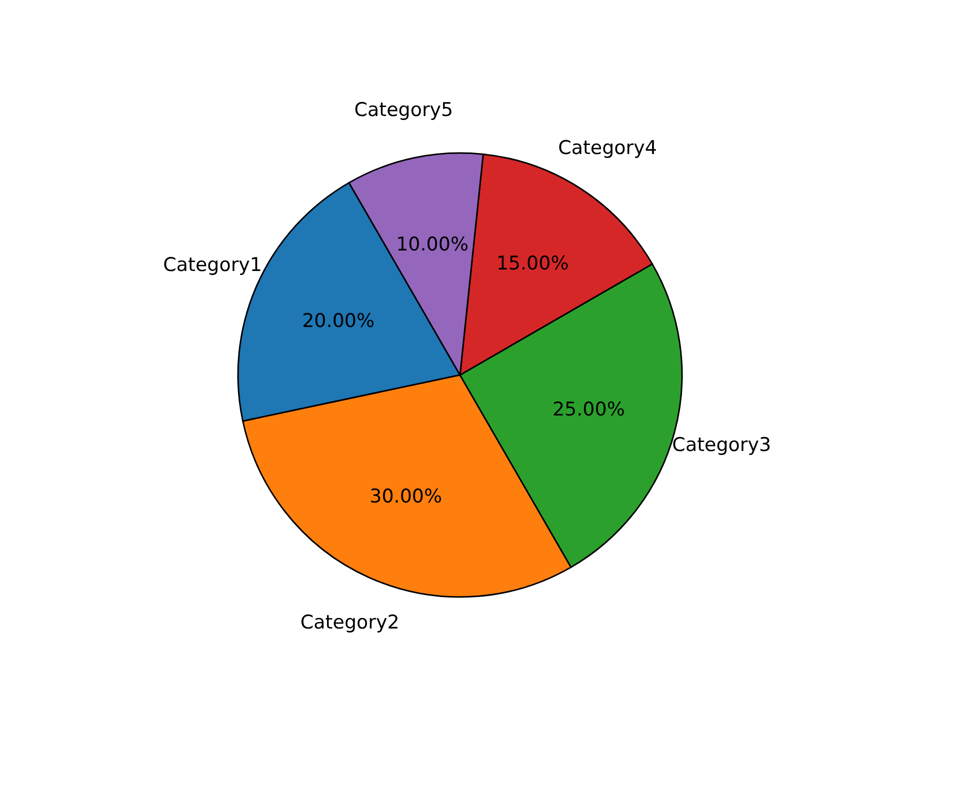  What do you see at coordinates (212, 265) in the screenshot?
I see `slice-label: Category1` at bounding box center [212, 265].